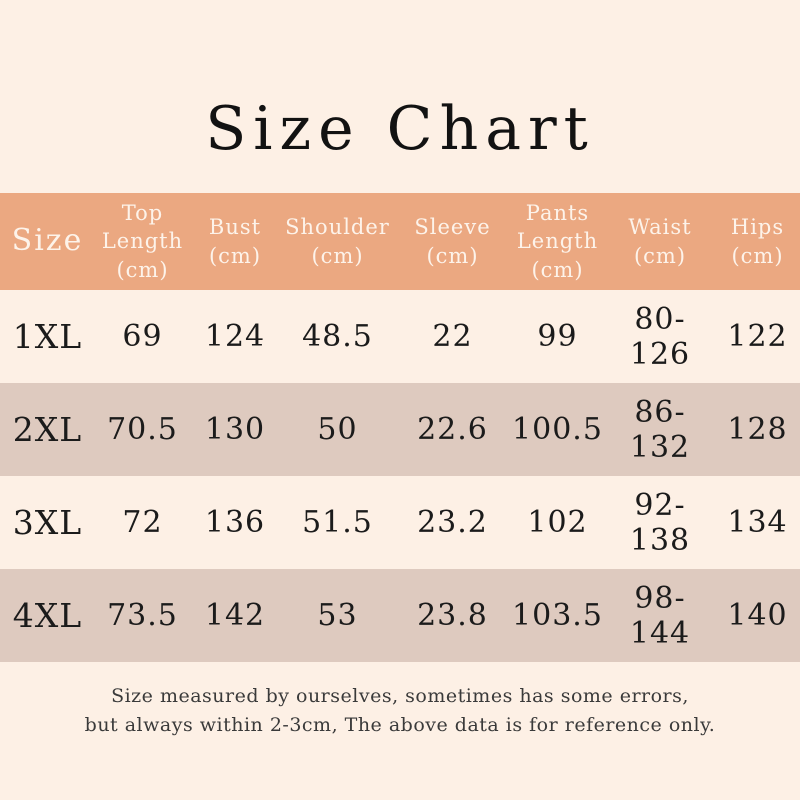 The image size is (800, 800). Describe the element at coordinates (400, 129) in the screenshot. I see `page-title: Size Chart` at that location.